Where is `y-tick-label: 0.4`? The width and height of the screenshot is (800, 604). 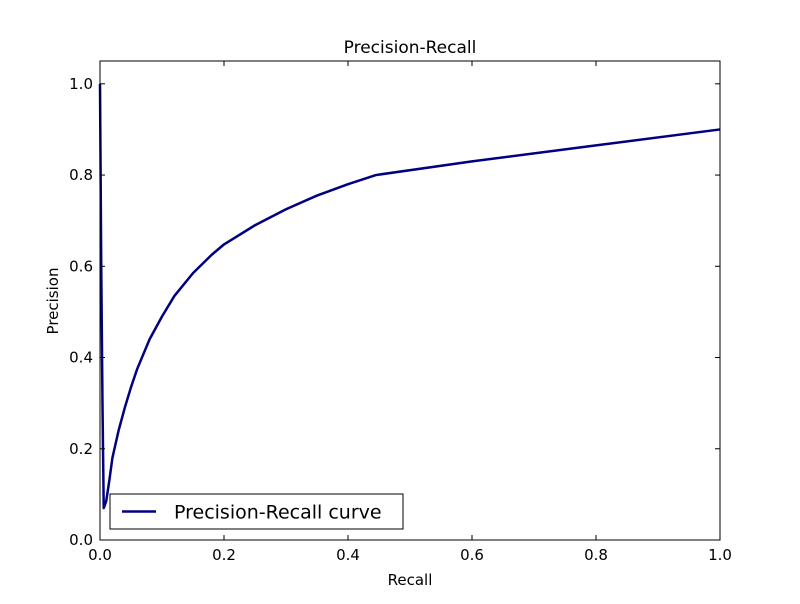 y-tick-label: 0.4 is located at coordinates (81, 358).